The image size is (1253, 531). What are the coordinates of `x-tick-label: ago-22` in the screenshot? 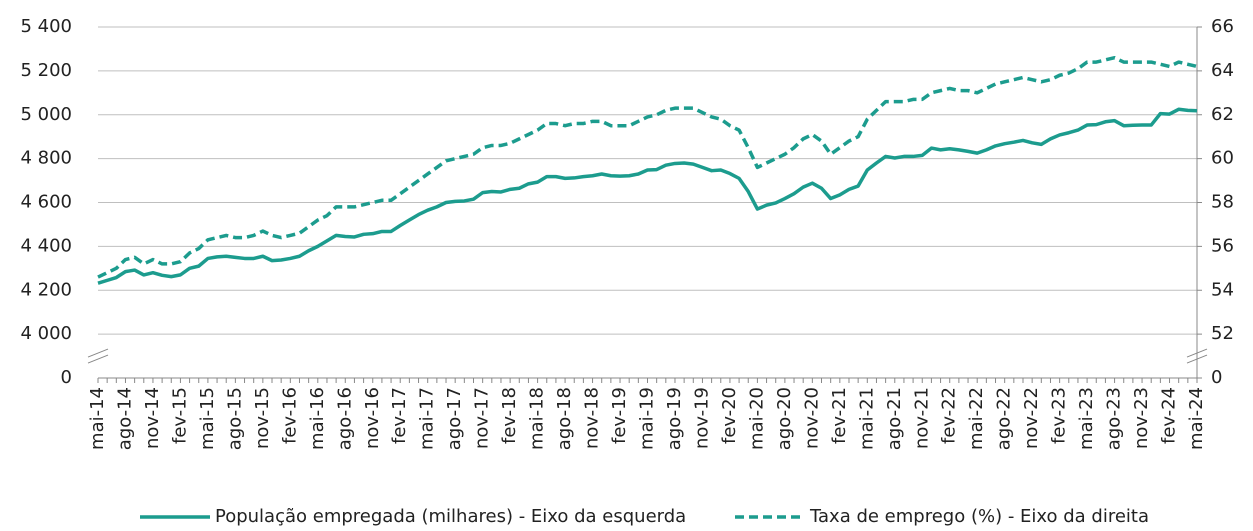 It's located at (1004, 418).